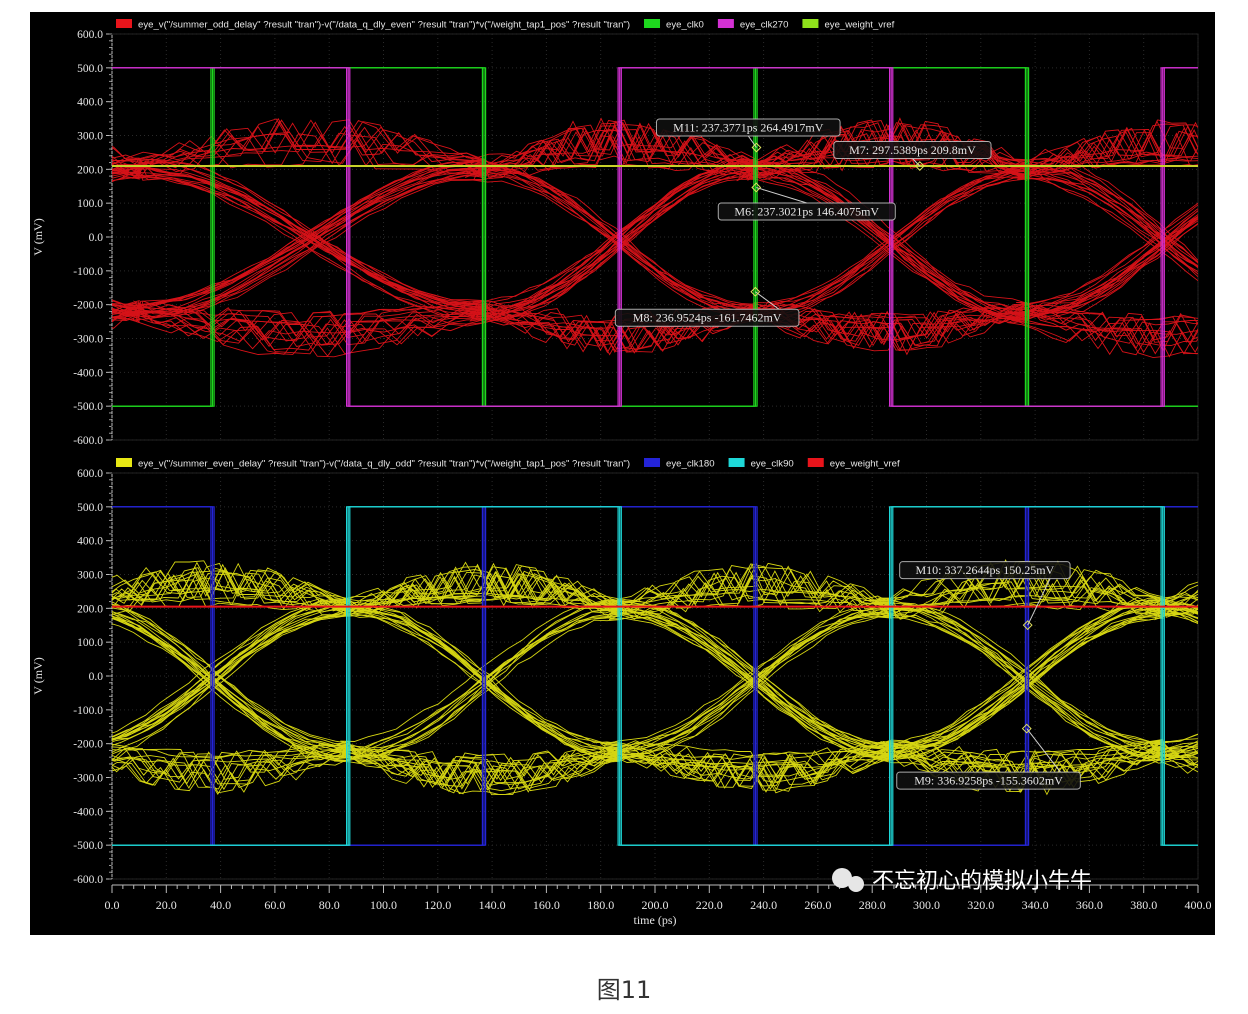  What do you see at coordinates (685, 25) in the screenshot?
I see `legend-label: eye_clk0` at bounding box center [685, 25].